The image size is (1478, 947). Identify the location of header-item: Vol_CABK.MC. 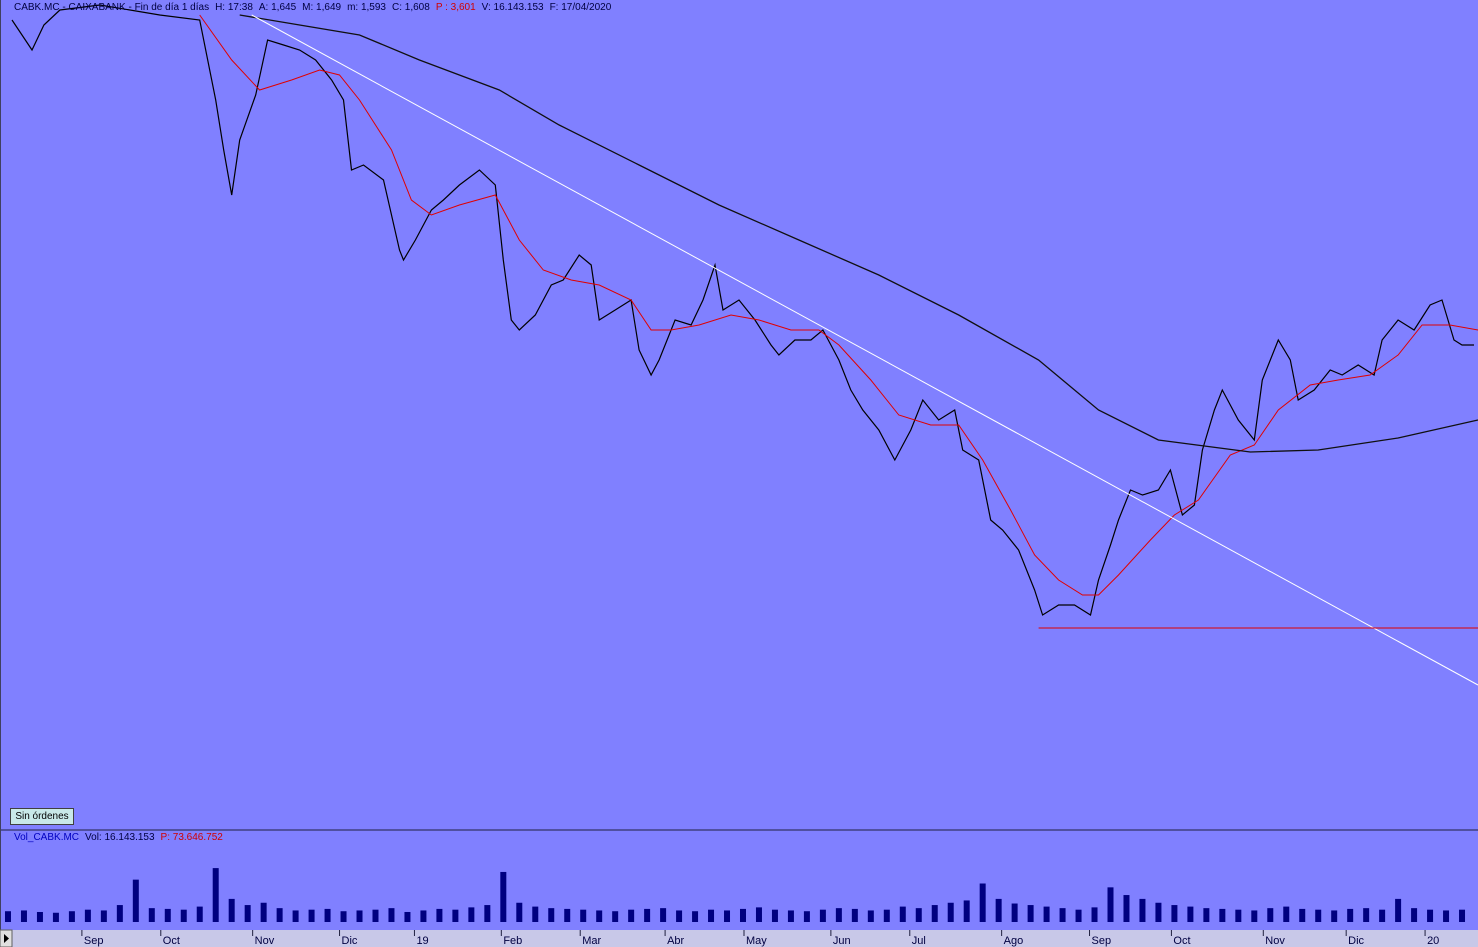
(47, 837).